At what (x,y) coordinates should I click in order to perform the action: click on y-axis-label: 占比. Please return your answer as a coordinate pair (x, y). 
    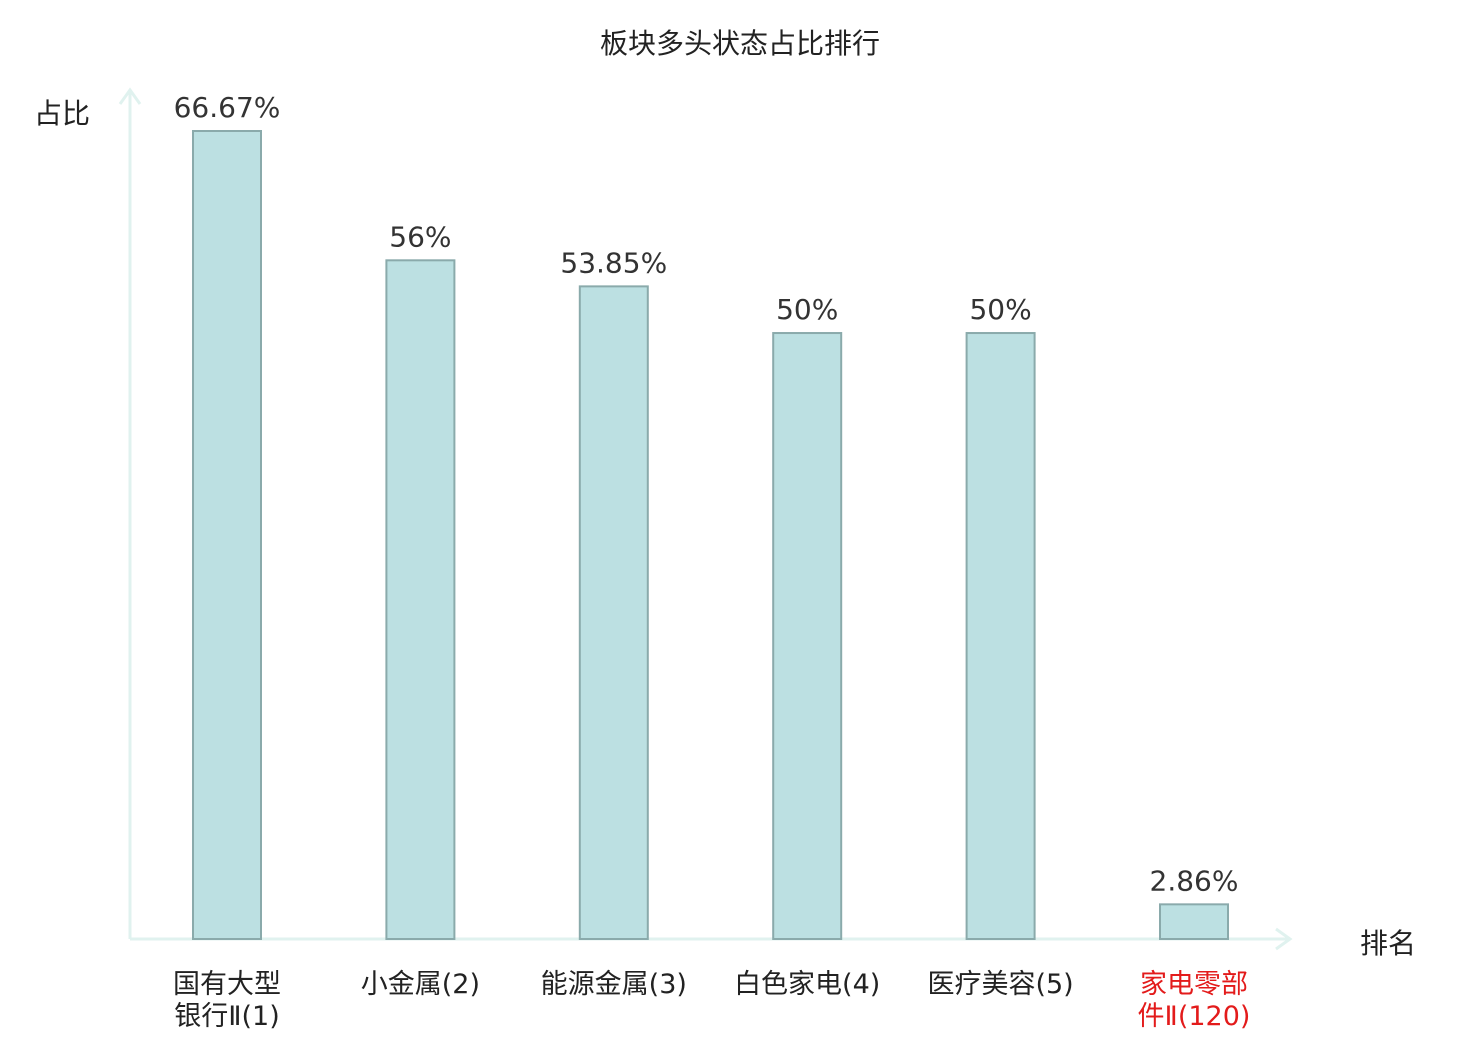
    Looking at the image, I should click on (62, 113).